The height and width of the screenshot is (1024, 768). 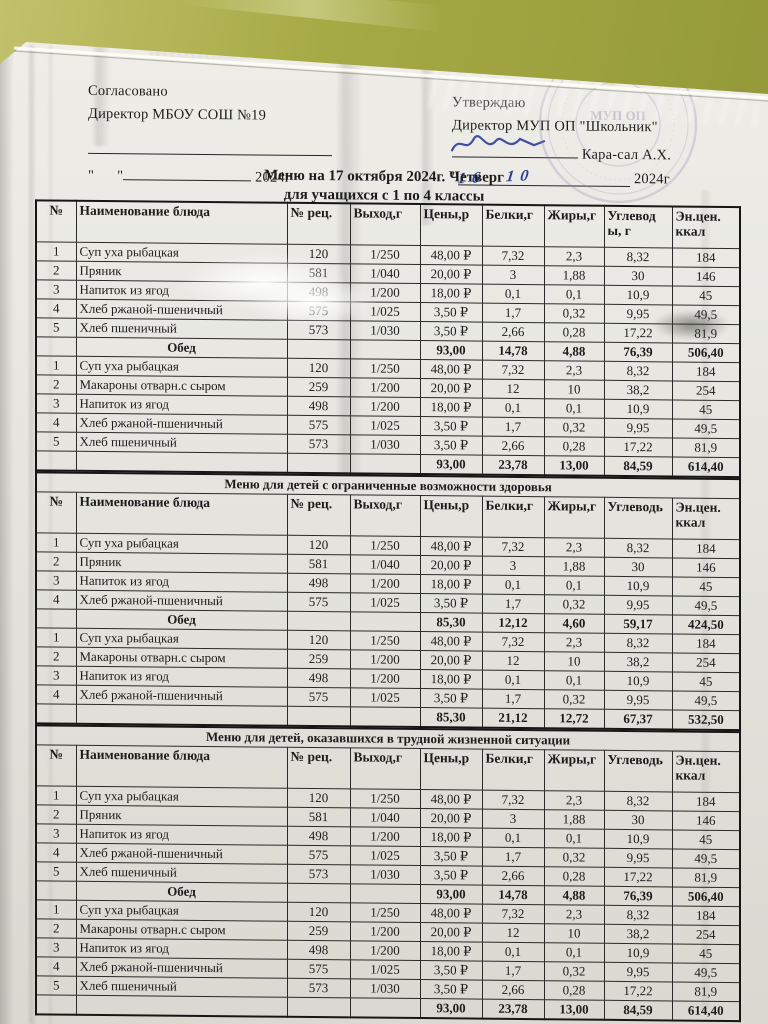 What do you see at coordinates (385, 678) in the screenshot?
I see `table-cell: 1/200` at bounding box center [385, 678].